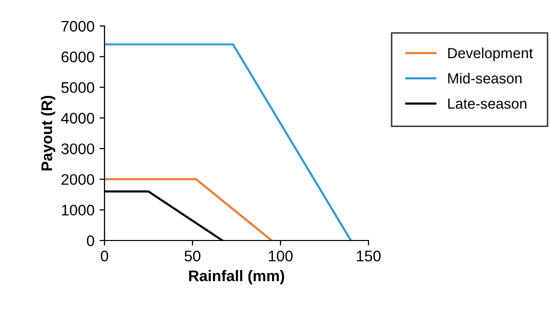  Describe the element at coordinates (77, 148) in the screenshot. I see `y-tick-label: 3000` at that location.